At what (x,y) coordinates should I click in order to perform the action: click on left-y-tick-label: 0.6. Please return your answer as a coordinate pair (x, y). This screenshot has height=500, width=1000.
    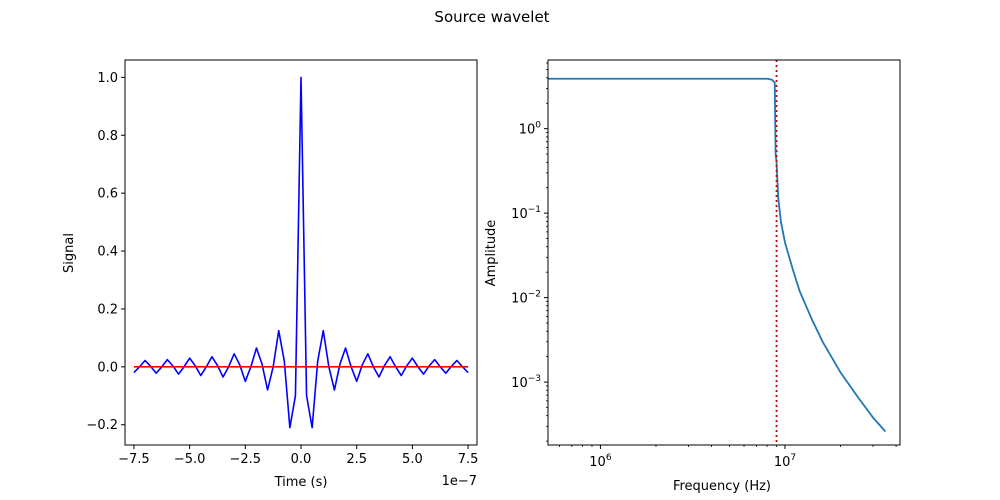
    Looking at the image, I should click on (107, 194).